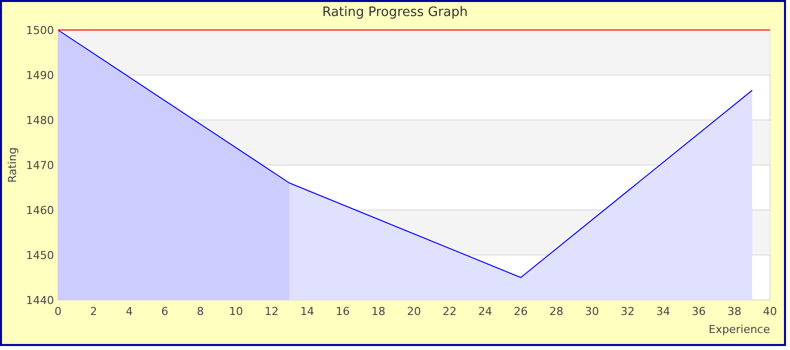  Describe the element at coordinates (627, 311) in the screenshot. I see `x-tick-label: 32` at that location.